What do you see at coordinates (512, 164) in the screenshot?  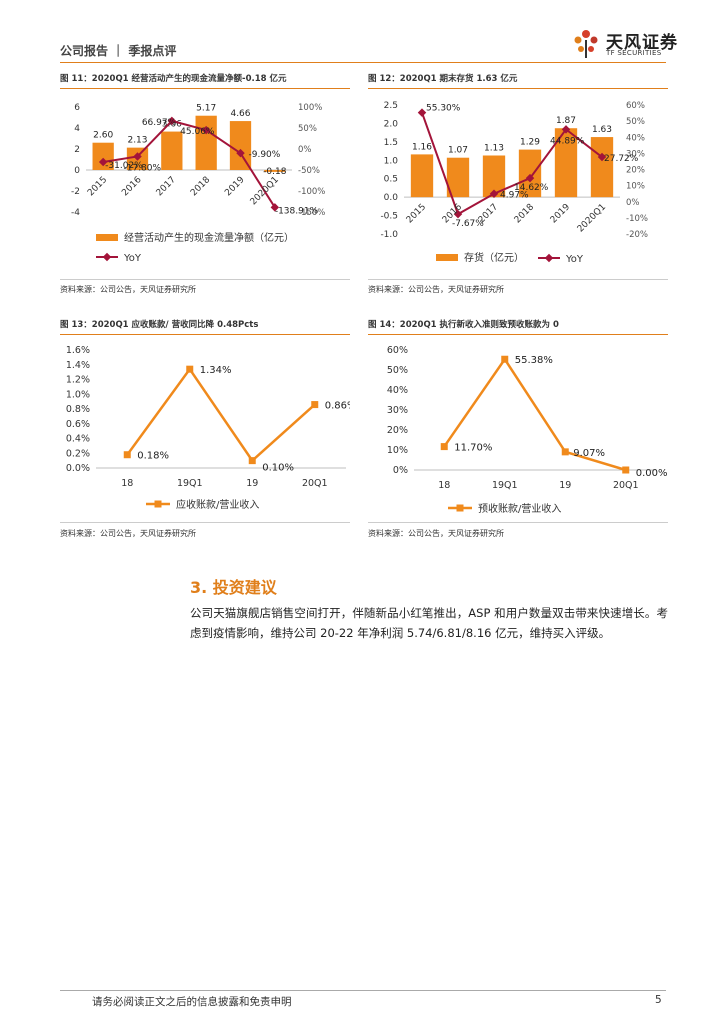 I see `yoy-line` at bounding box center [512, 164].